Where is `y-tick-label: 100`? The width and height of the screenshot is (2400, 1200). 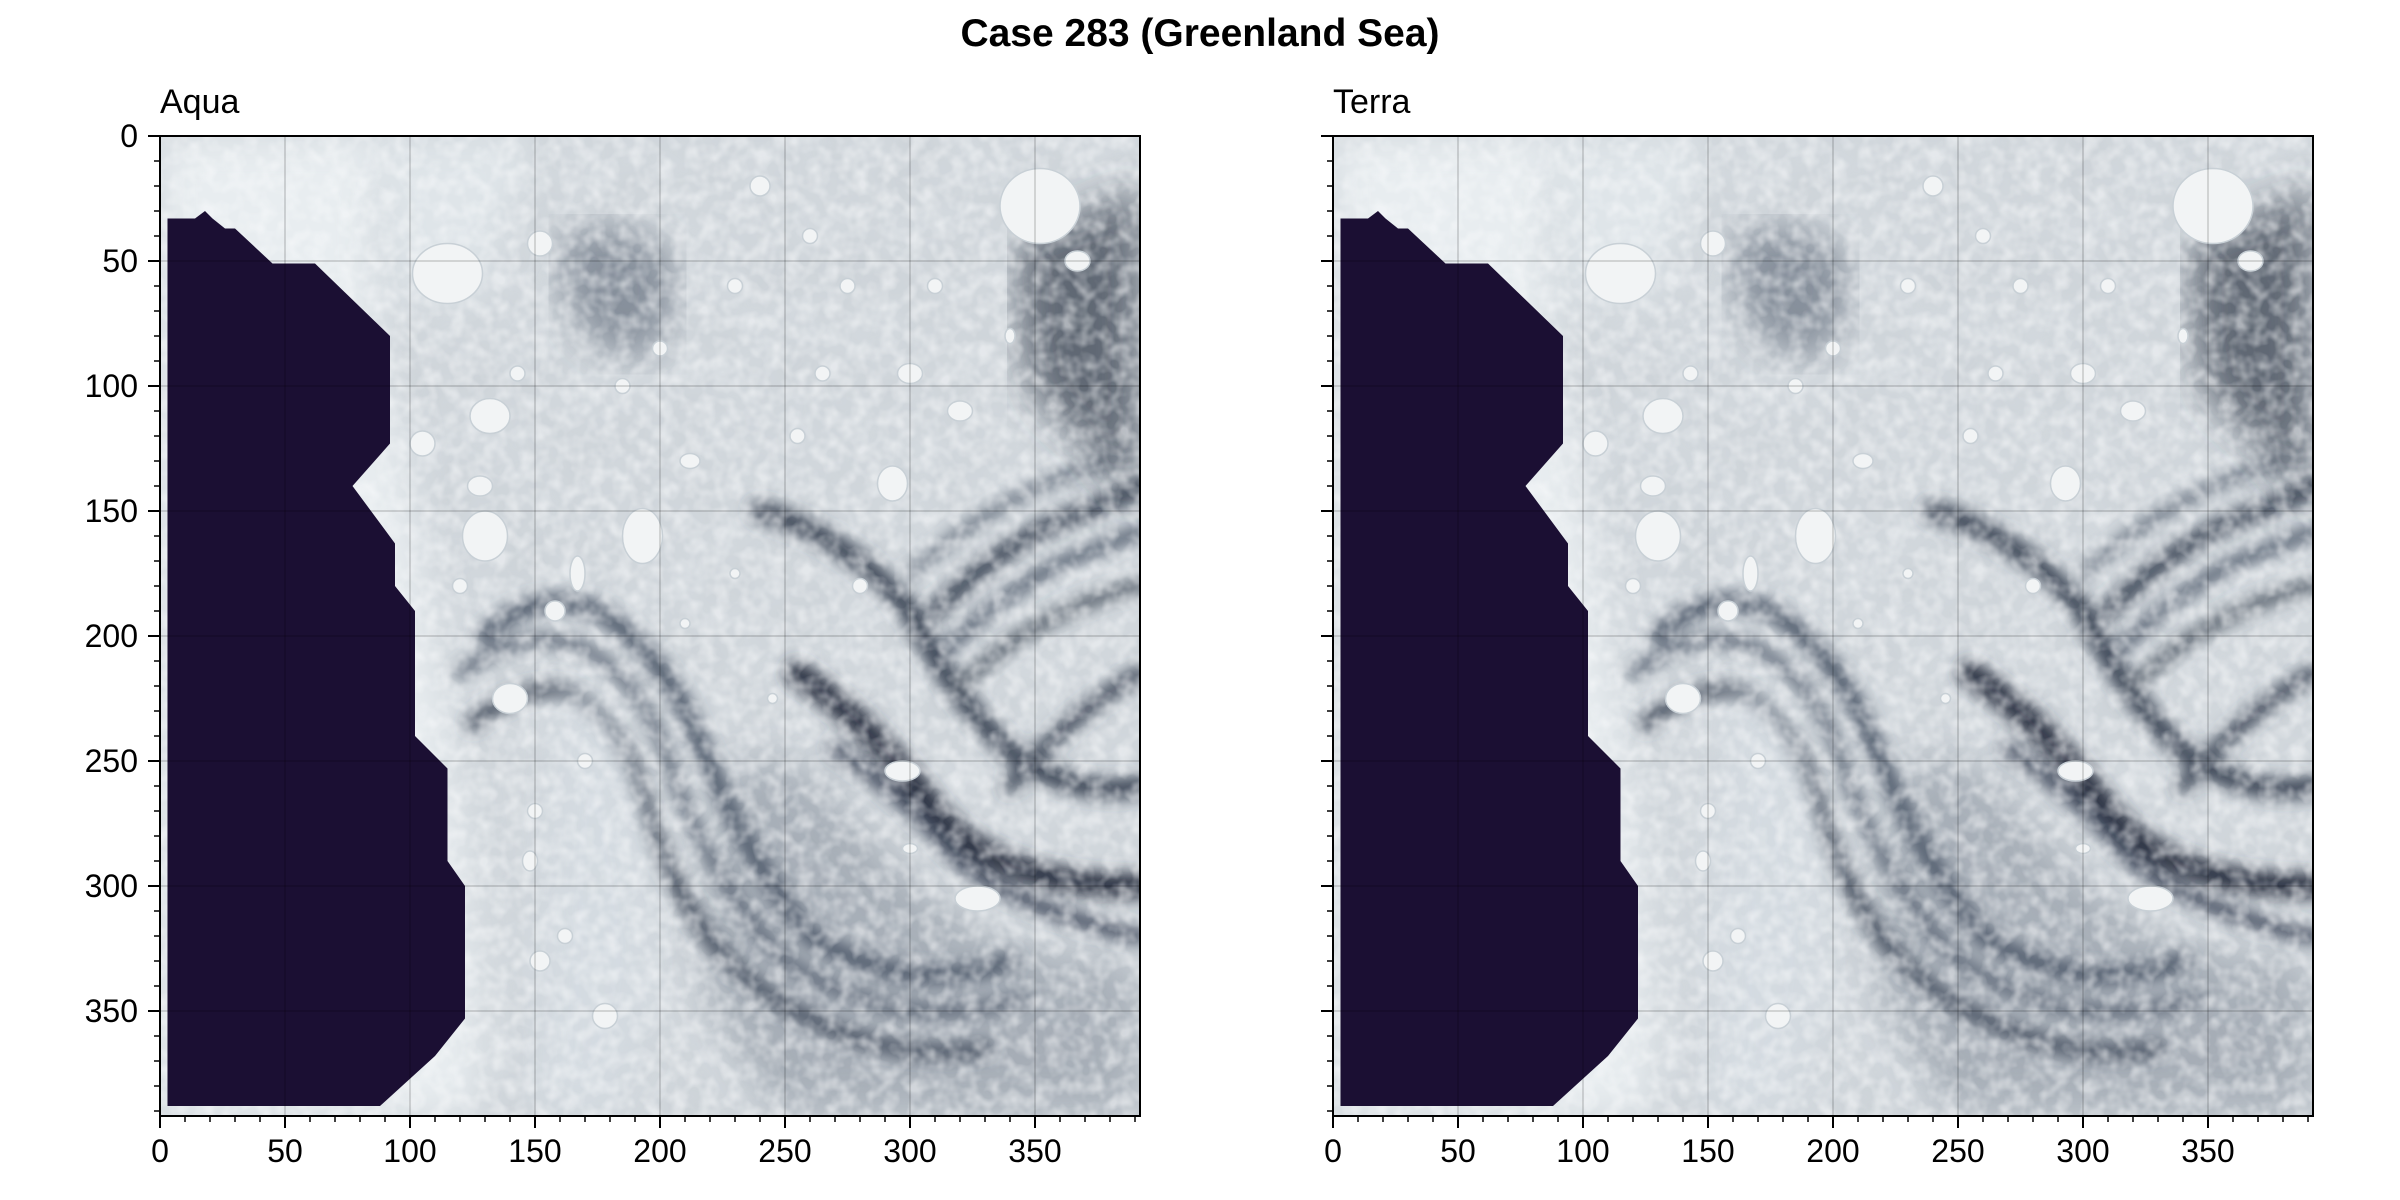 y-tick-label: 100 is located at coordinates (111, 386).